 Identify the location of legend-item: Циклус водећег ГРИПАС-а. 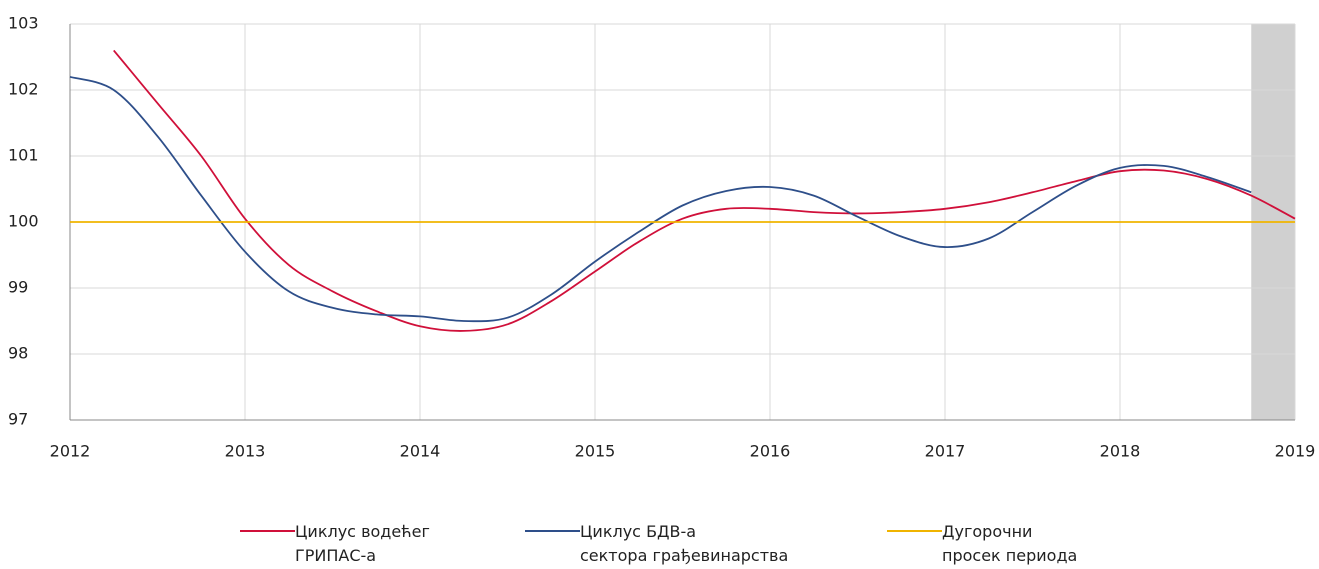
(335, 544).